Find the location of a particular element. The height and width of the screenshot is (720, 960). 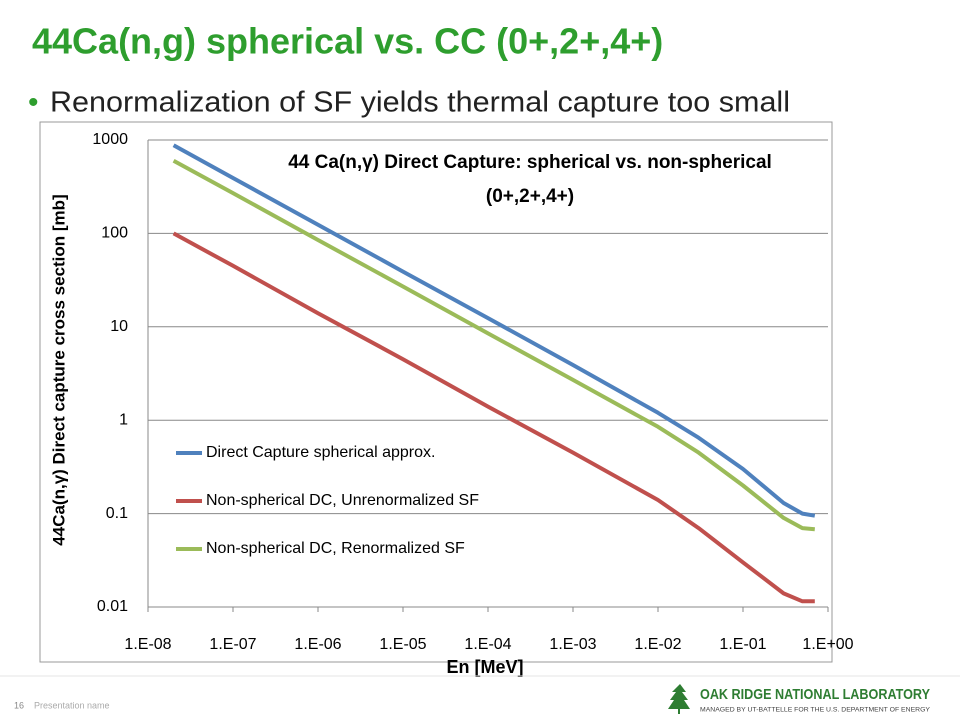

x-tick-label: 1.E-05 is located at coordinates (402, 644).